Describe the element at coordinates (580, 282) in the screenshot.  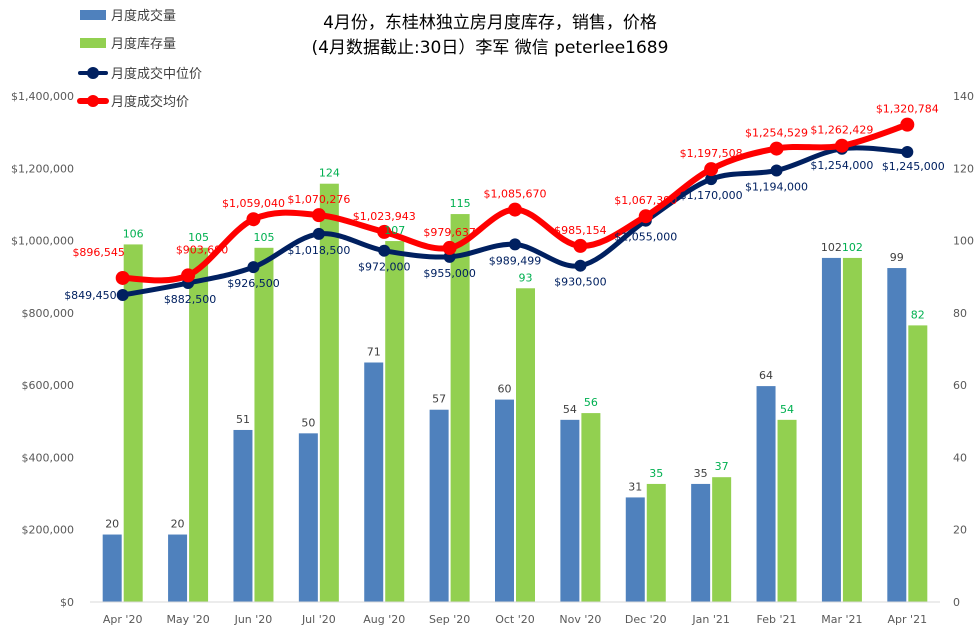
I see `median-price-label: $930,500` at that location.